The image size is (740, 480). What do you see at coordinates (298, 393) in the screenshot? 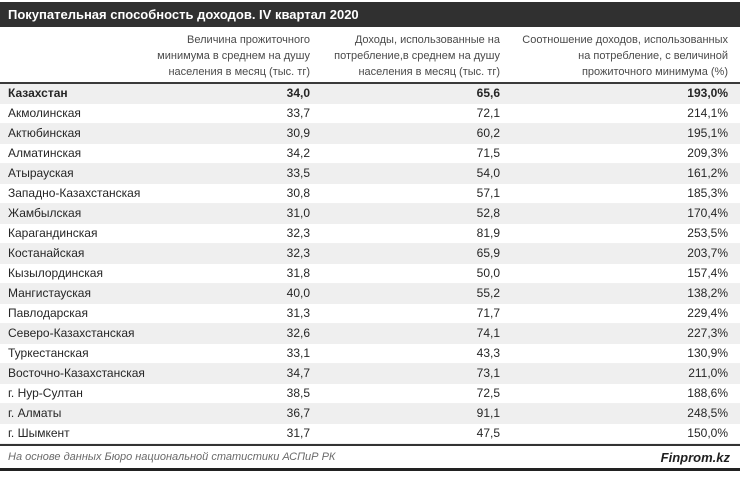
I see `living-minimum-cell: 38,5` at bounding box center [298, 393].